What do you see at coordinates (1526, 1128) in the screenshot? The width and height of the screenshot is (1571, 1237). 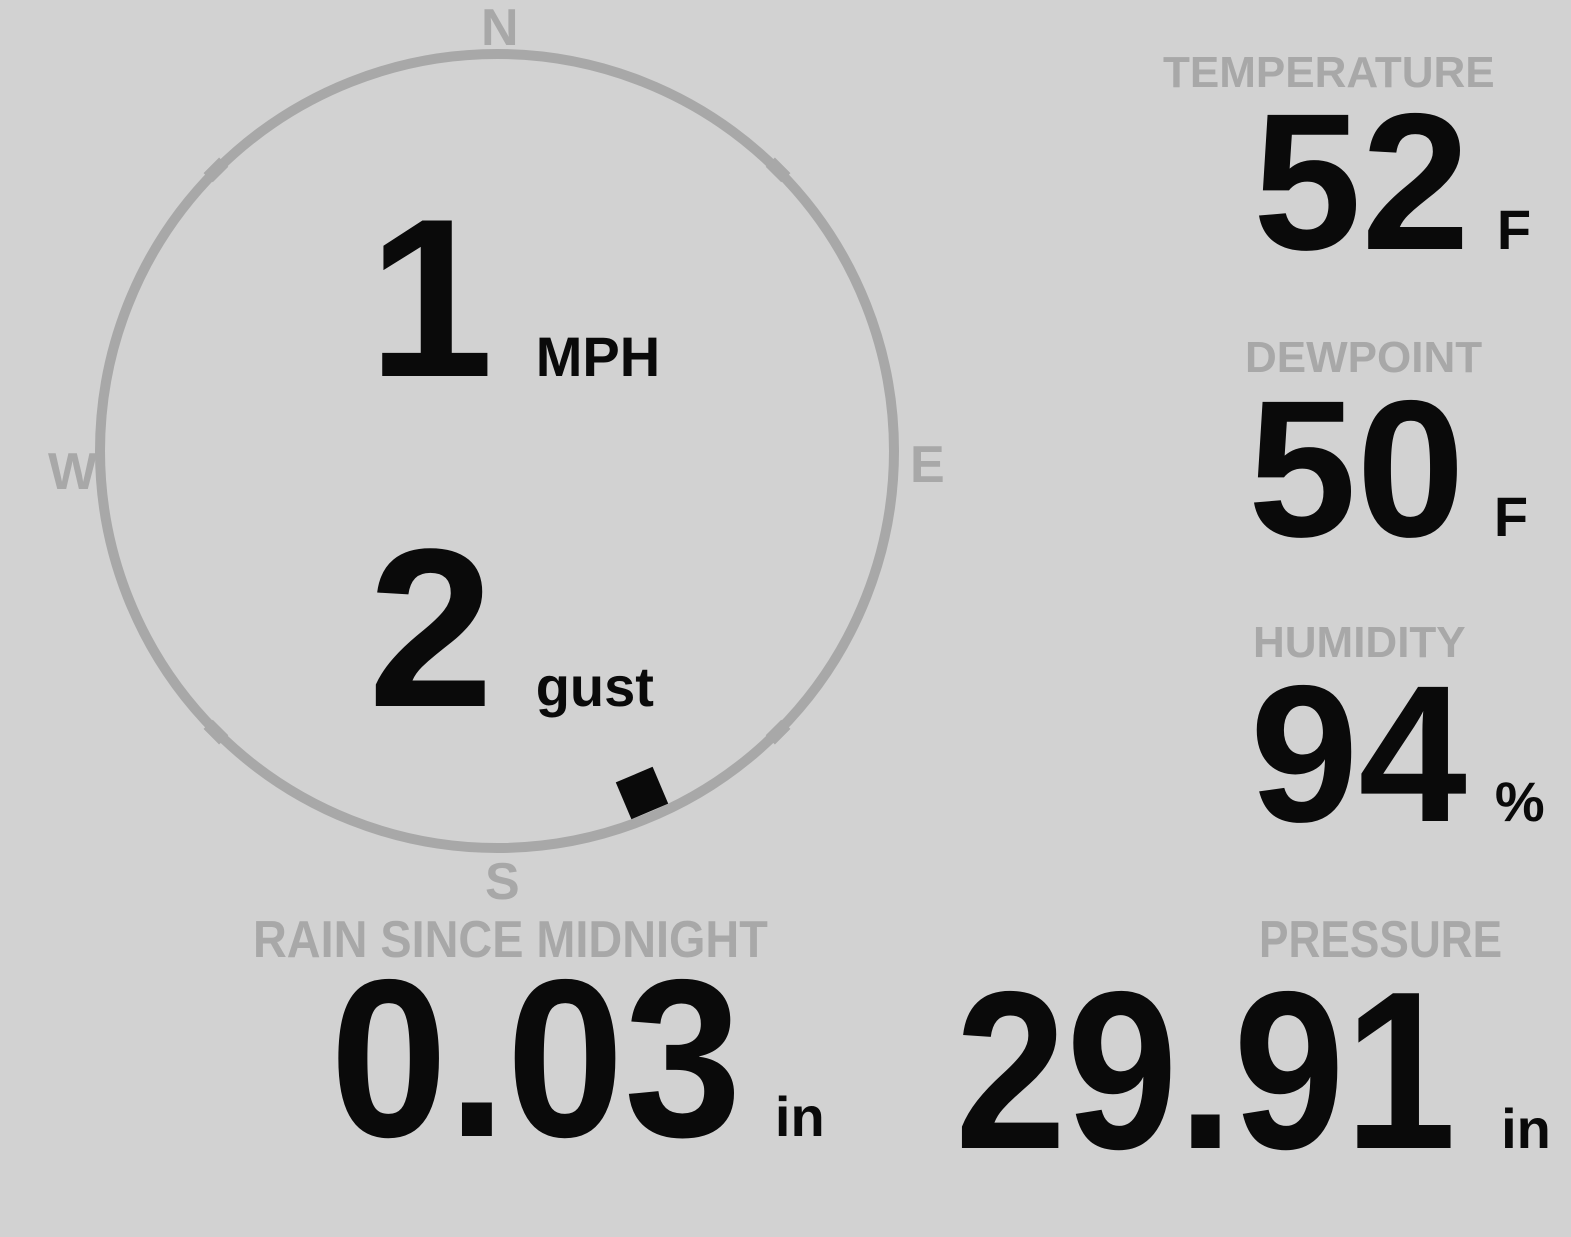 I see `pressure-unit: in` at bounding box center [1526, 1128].